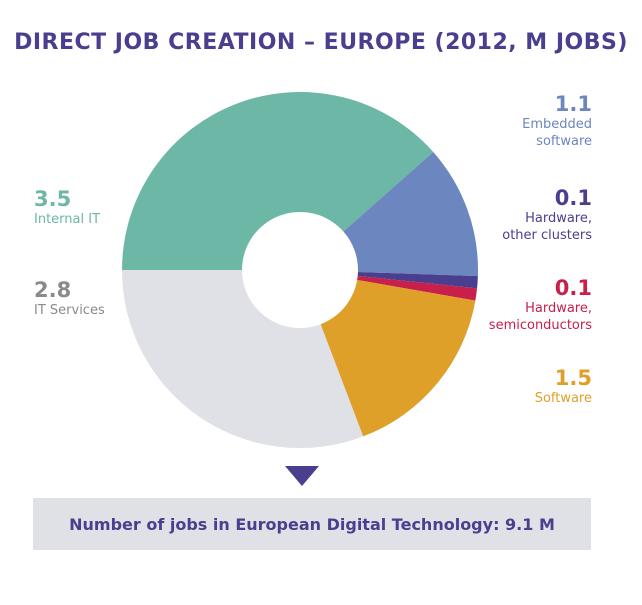  Describe the element at coordinates (417, 280) in the screenshot. I see `donut-slice-hardware-other-clusters` at that location.